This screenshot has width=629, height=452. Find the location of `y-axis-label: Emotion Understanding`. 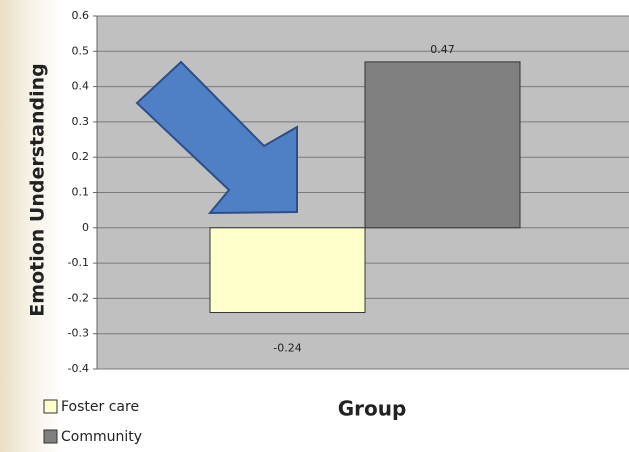

y-axis-label: Emotion Understanding is located at coordinates (38, 189).